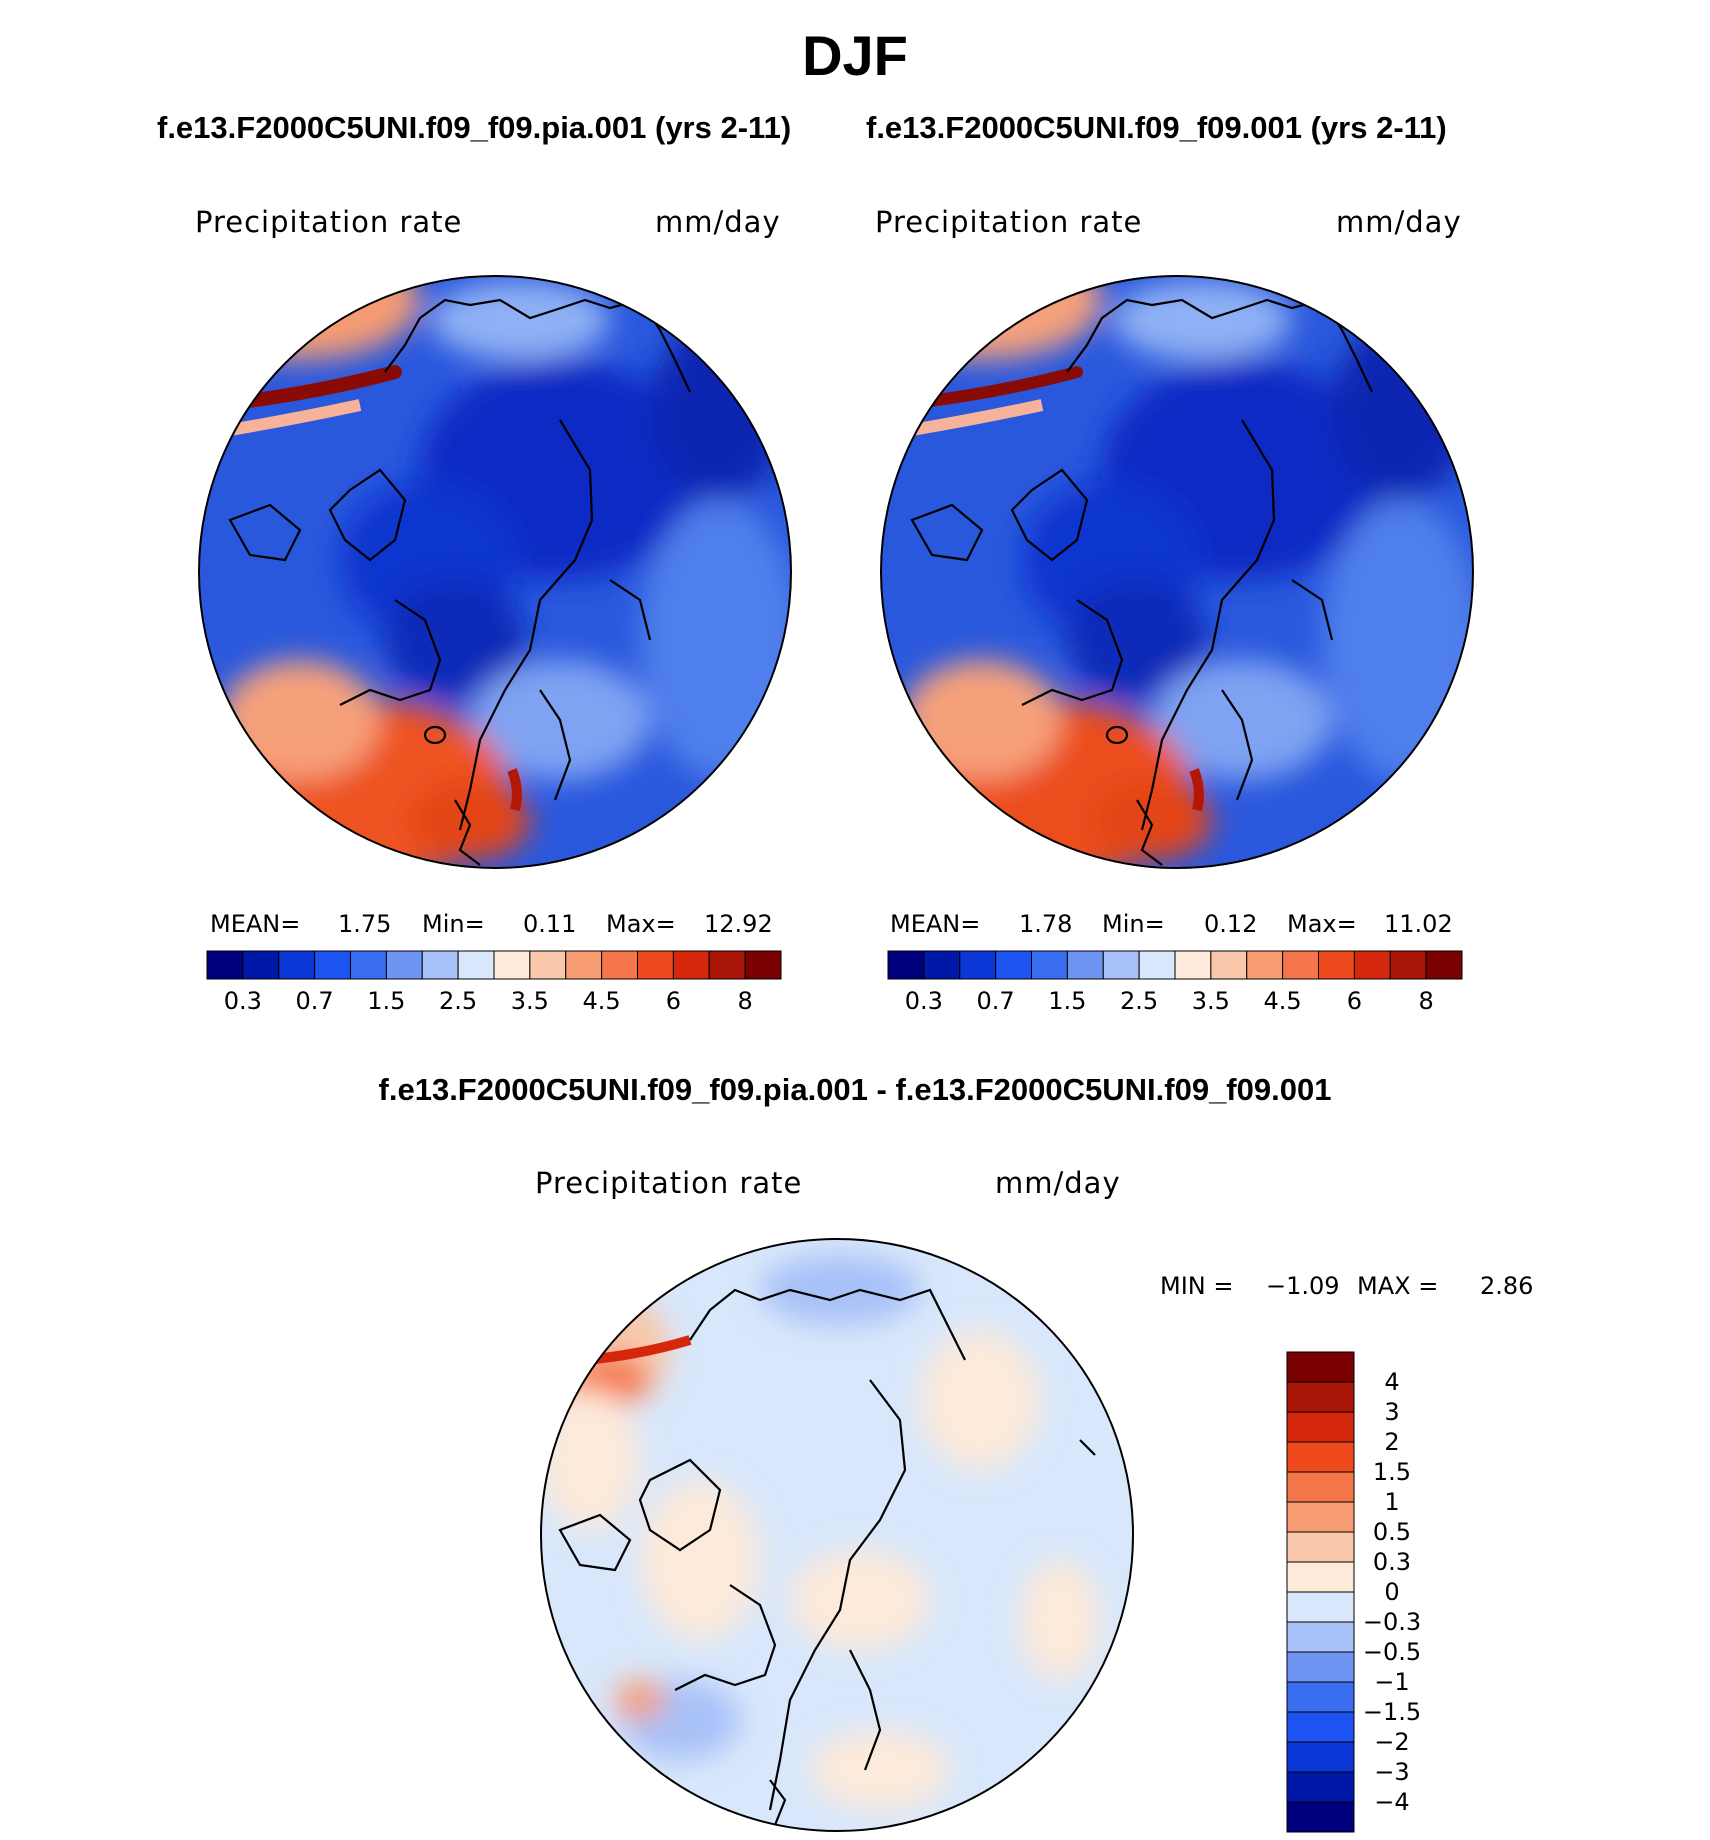 The image size is (1710, 1840). What do you see at coordinates (1322, 924) in the screenshot?
I see `right-max-label: Max=` at bounding box center [1322, 924].